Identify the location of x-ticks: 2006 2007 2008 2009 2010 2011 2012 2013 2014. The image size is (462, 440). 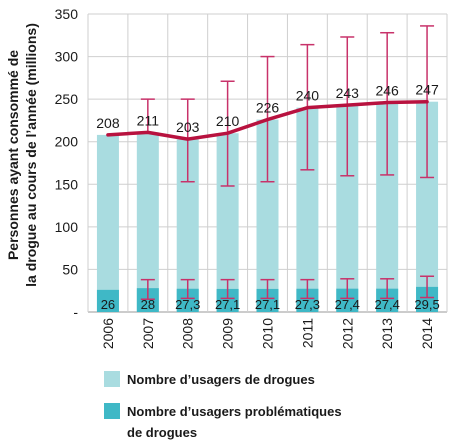
(267, 333).